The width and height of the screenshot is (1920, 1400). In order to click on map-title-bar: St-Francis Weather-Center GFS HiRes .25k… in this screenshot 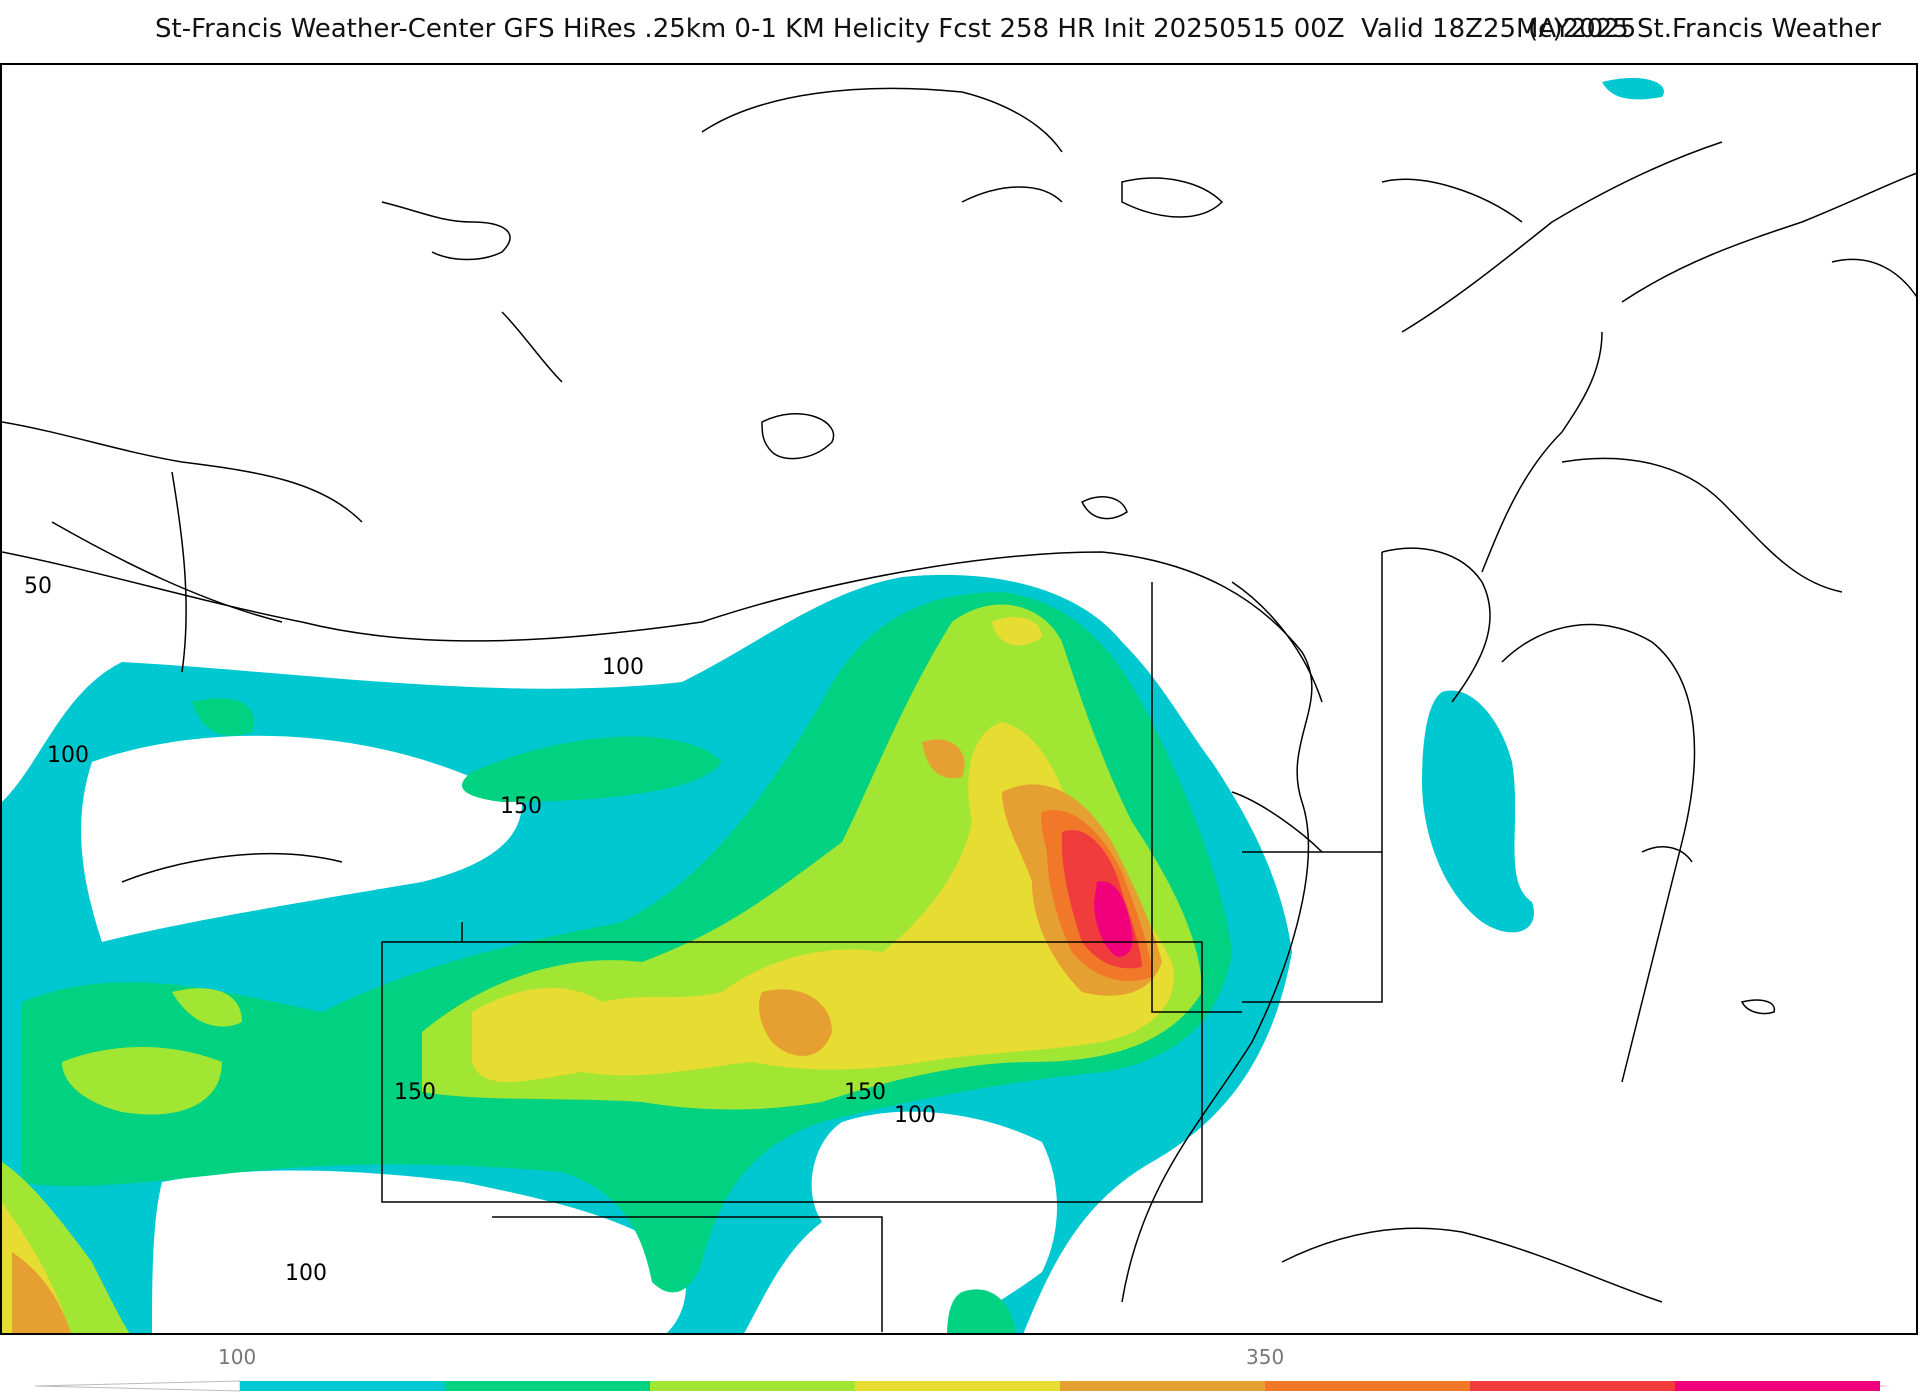, I will do `click(960, 34)`.